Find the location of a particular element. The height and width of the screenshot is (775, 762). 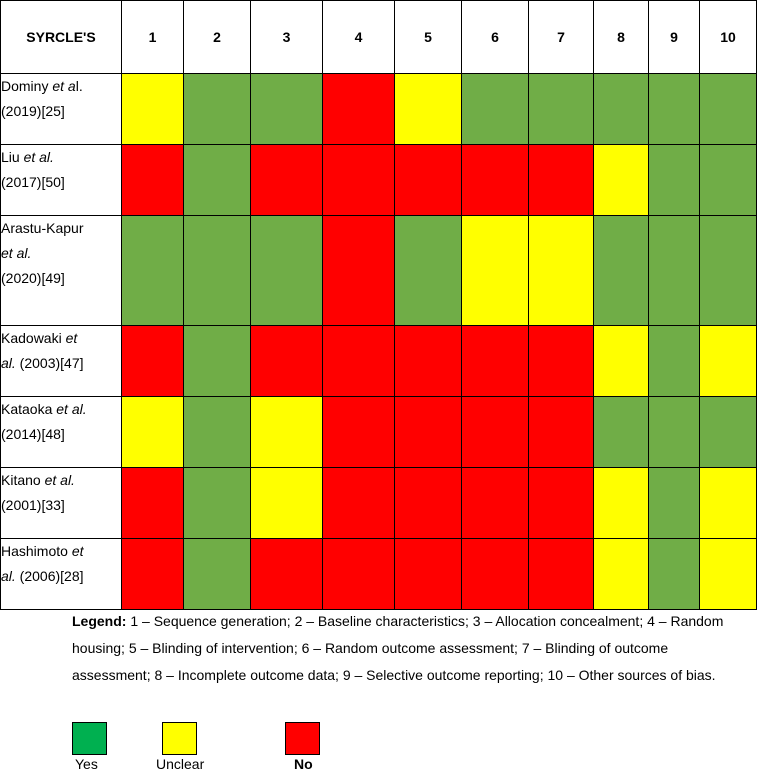

table-row: Liu et al. (2017)[50] is located at coordinates (378, 180).